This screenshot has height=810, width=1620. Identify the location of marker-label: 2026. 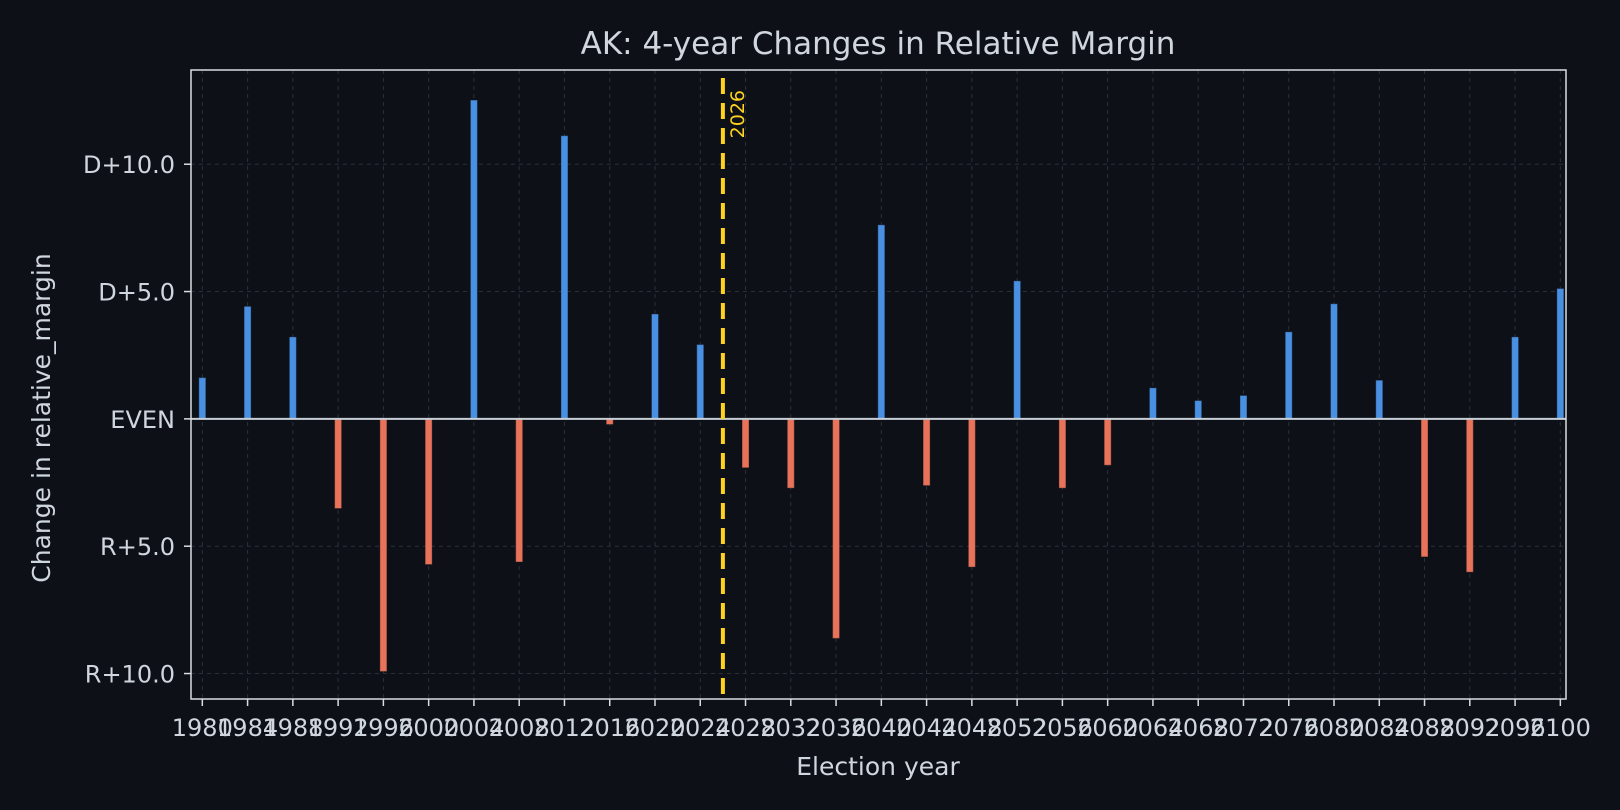
(738, 114).